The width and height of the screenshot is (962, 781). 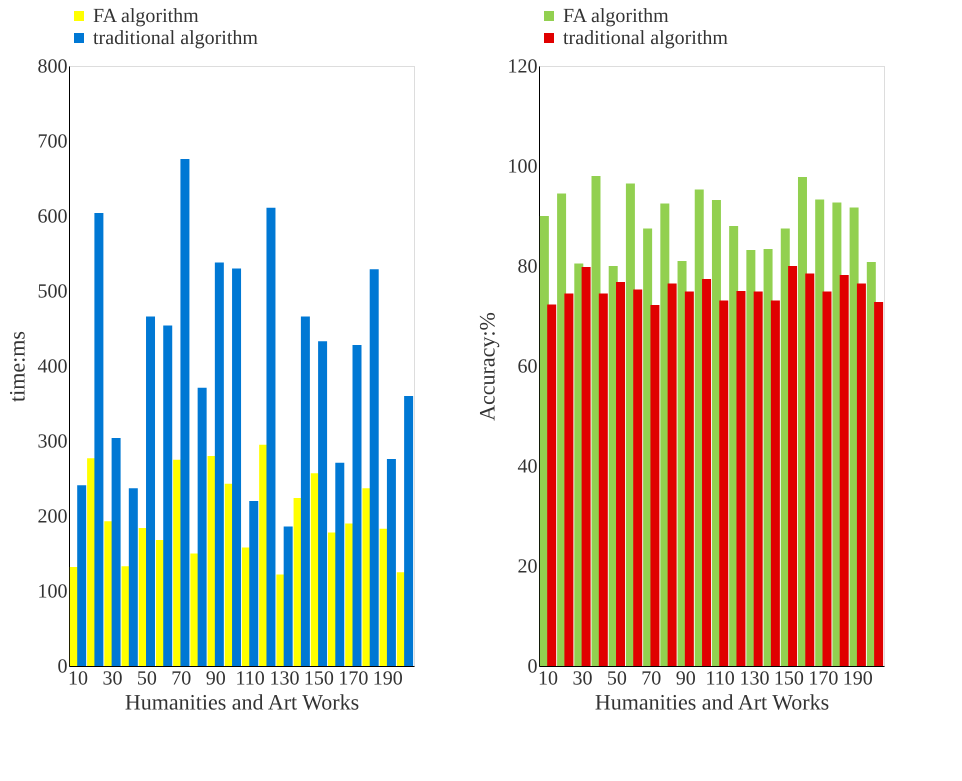 What do you see at coordinates (528, 567) in the screenshot?
I see `y-tick-label: 20` at bounding box center [528, 567].